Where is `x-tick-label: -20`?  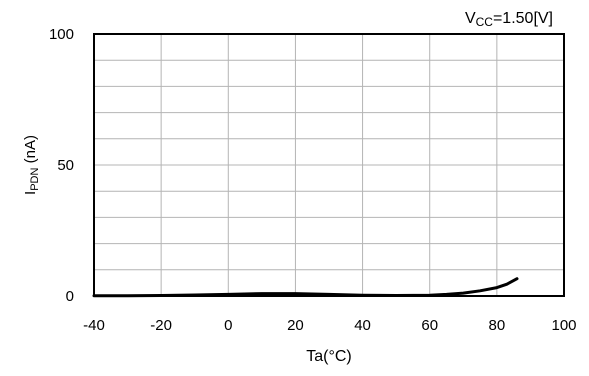
x-tick-label: -20 is located at coordinates (161, 325).